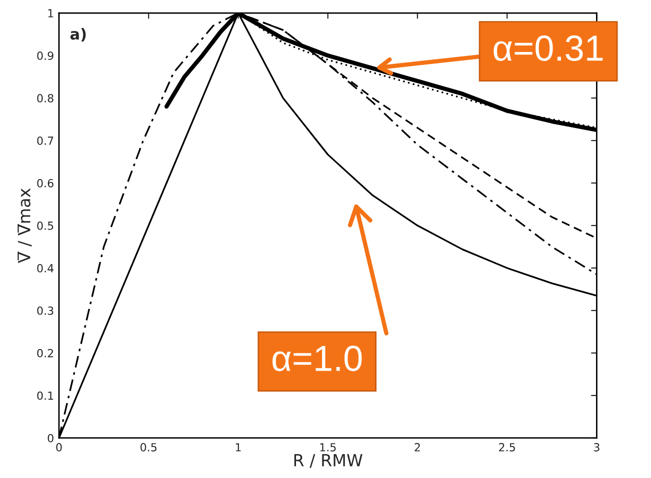 The image size is (651, 478). Describe the element at coordinates (25, 226) in the screenshot. I see `y-axis-title: V̅ / V̅max` at that location.